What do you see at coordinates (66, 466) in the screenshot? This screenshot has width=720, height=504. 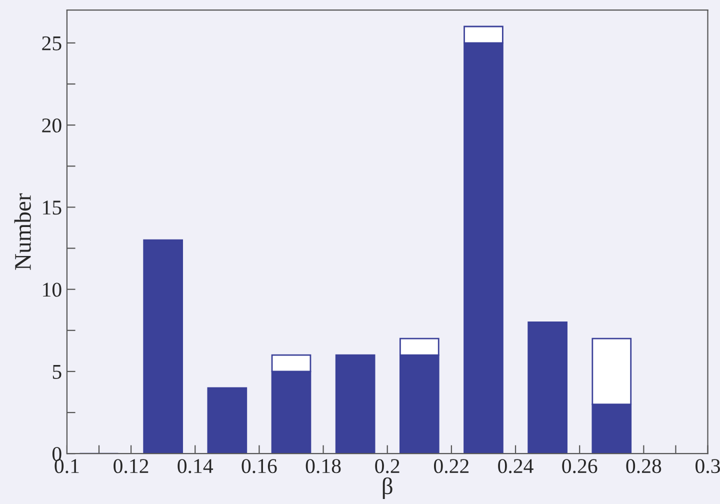 I see `x-tick-label: 0.1` at bounding box center [66, 466].